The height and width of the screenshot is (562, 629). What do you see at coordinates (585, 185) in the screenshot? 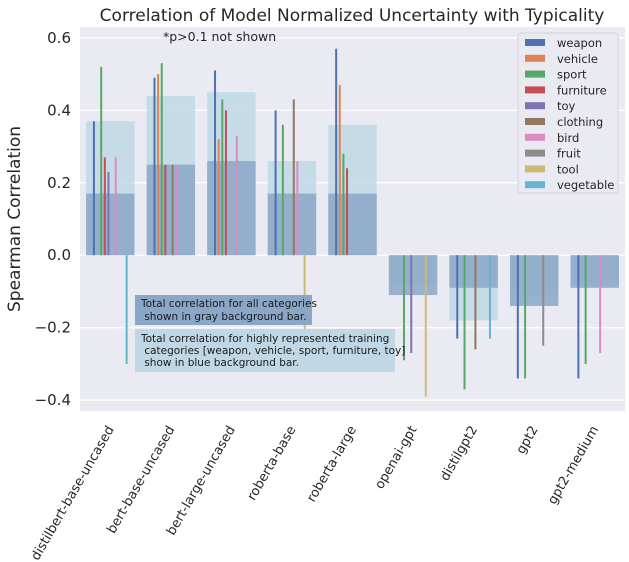
I see `legend-label-vegetable: vegetable` at bounding box center [585, 185].